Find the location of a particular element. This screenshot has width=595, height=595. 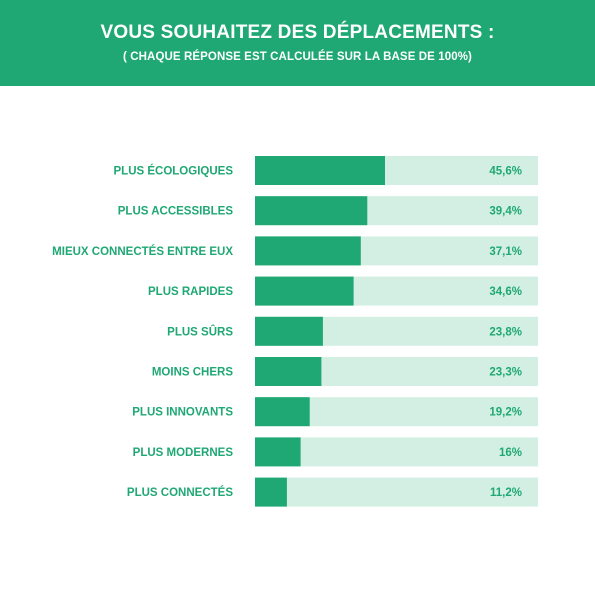

value-label: 23,8% is located at coordinates (505, 332).